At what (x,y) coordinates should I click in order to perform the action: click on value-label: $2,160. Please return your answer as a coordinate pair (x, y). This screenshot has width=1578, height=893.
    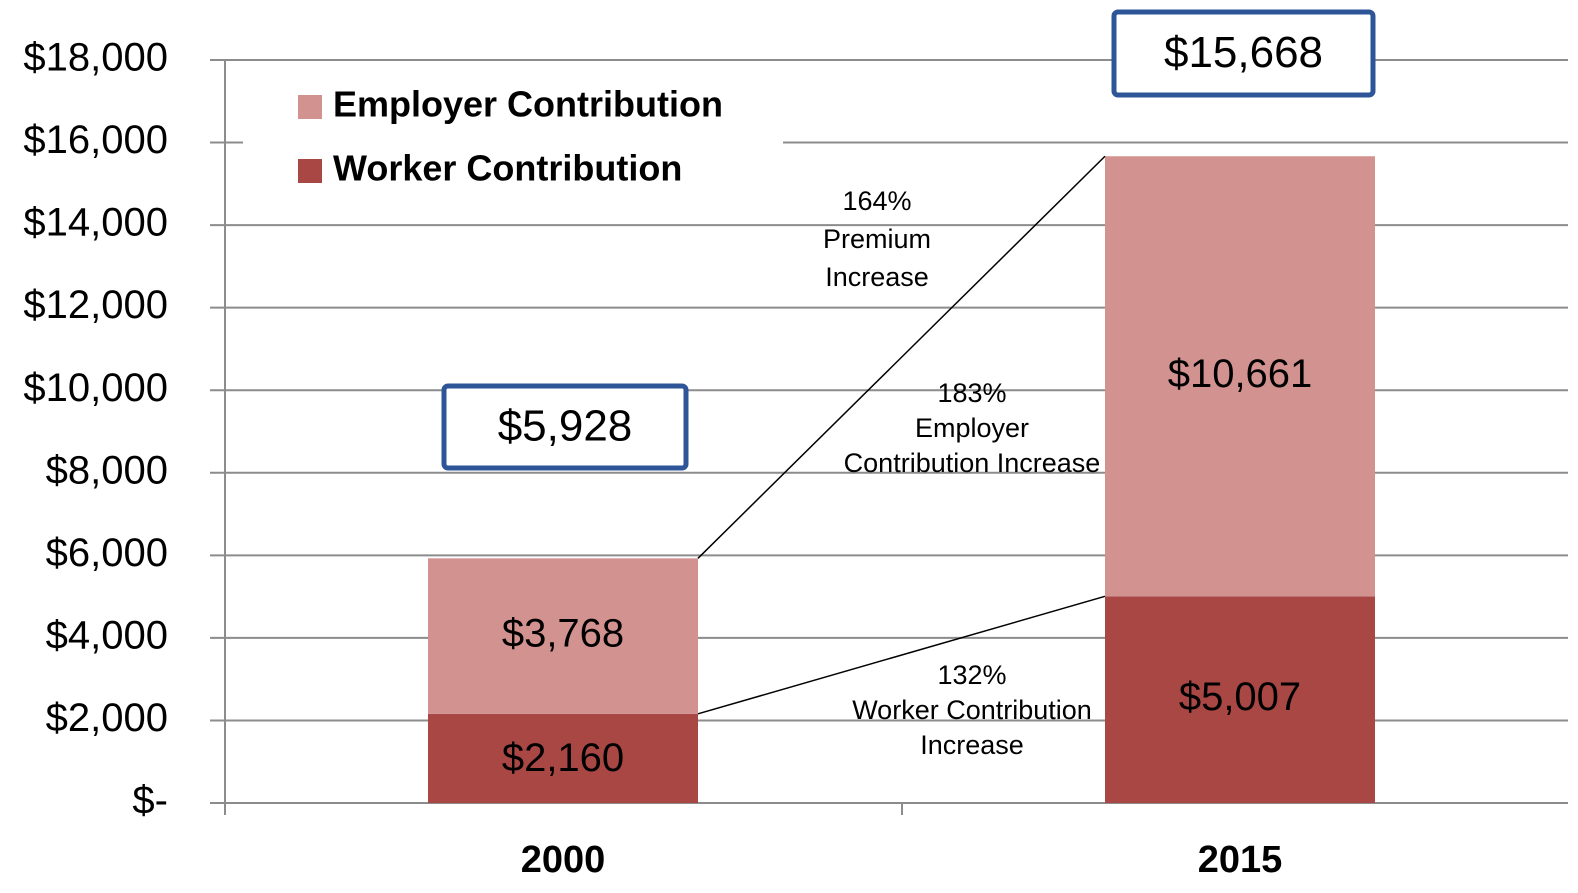
    Looking at the image, I should click on (563, 758).